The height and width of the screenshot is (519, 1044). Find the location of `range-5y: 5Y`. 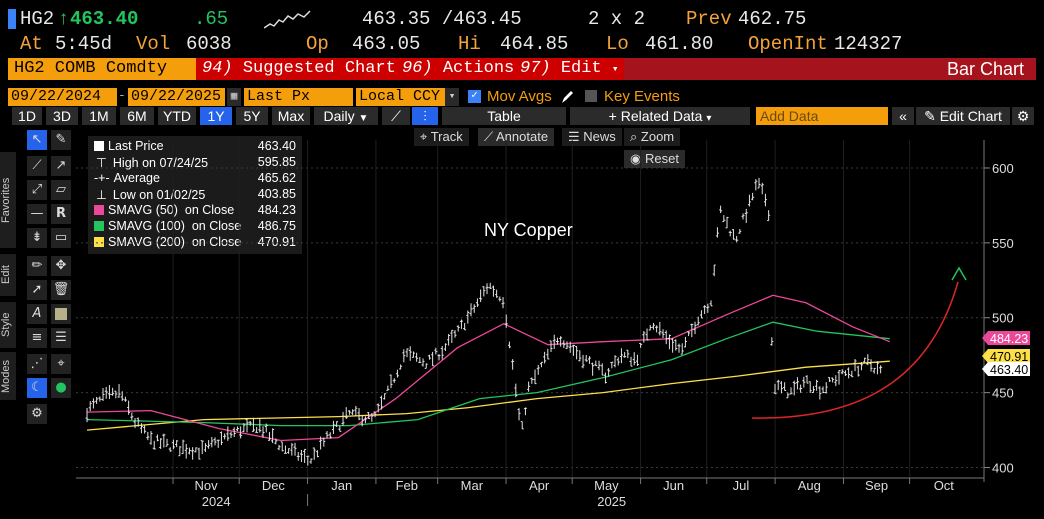

range-5y: 5Y is located at coordinates (252, 116).